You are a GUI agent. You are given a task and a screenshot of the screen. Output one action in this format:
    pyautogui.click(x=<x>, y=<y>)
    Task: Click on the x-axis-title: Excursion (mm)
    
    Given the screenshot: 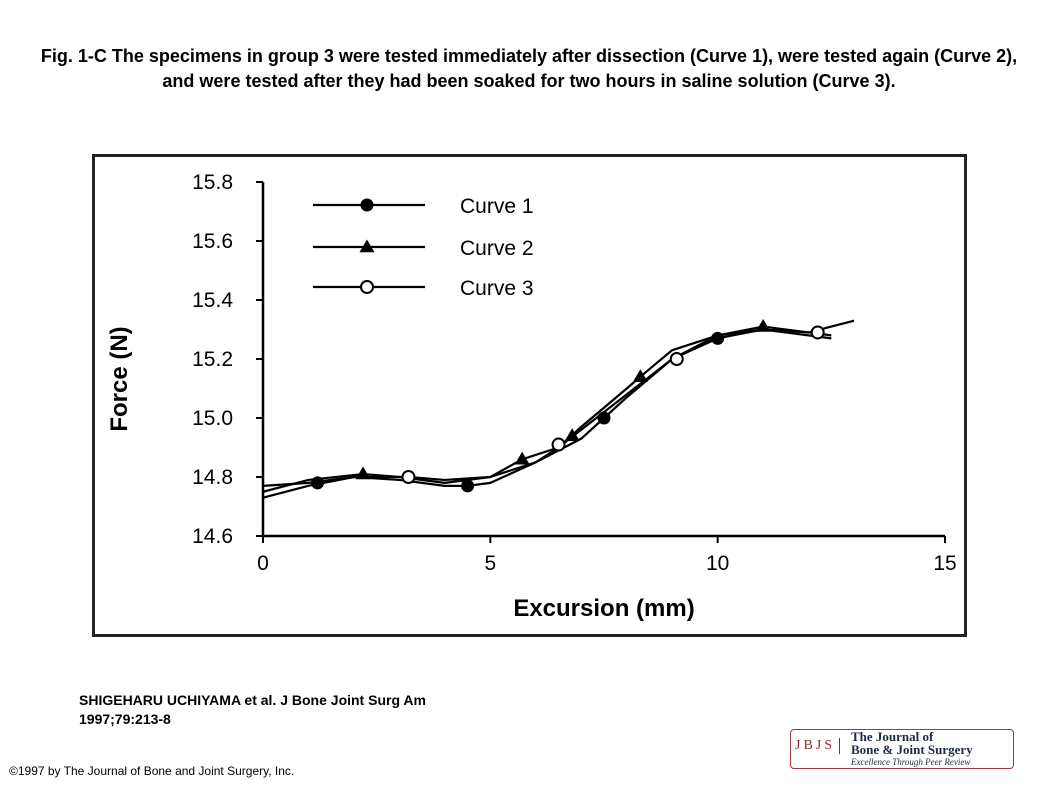 What is the action you would take?
    pyautogui.click(x=603, y=608)
    